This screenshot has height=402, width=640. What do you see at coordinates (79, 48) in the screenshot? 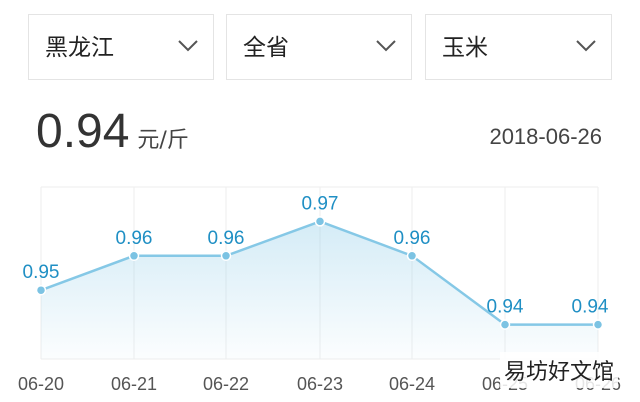
I see `province-select-value: 黑龙江` at bounding box center [79, 48].